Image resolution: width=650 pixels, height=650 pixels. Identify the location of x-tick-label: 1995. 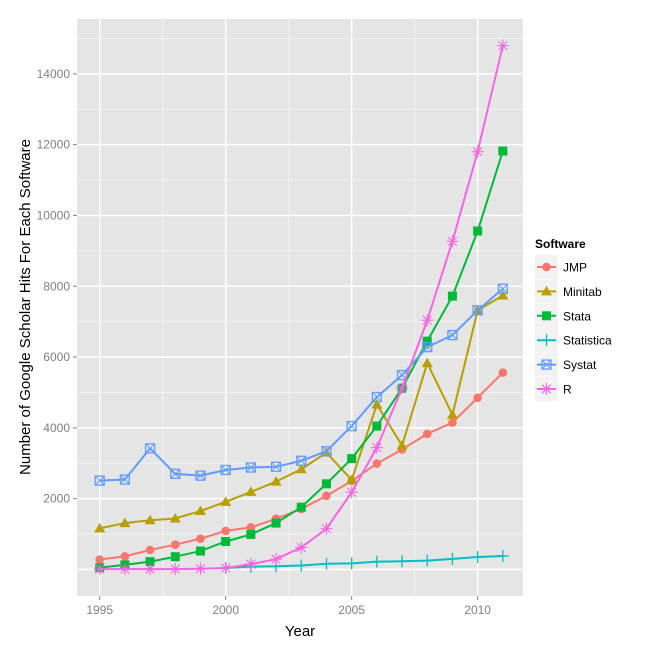
(99, 610).